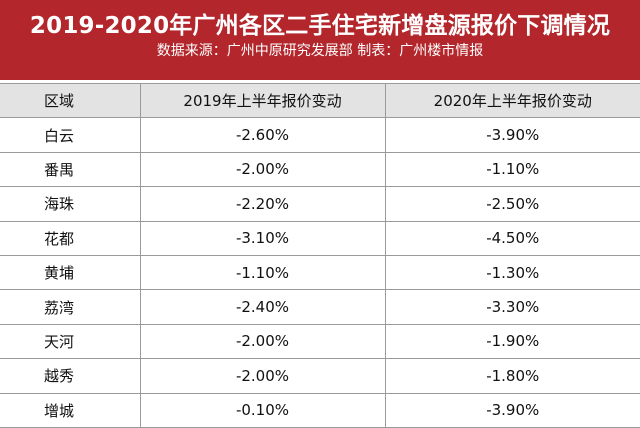 The width and height of the screenshot is (640, 428). What do you see at coordinates (70, 272) in the screenshot?
I see `area-cell: 黄埔` at bounding box center [70, 272].